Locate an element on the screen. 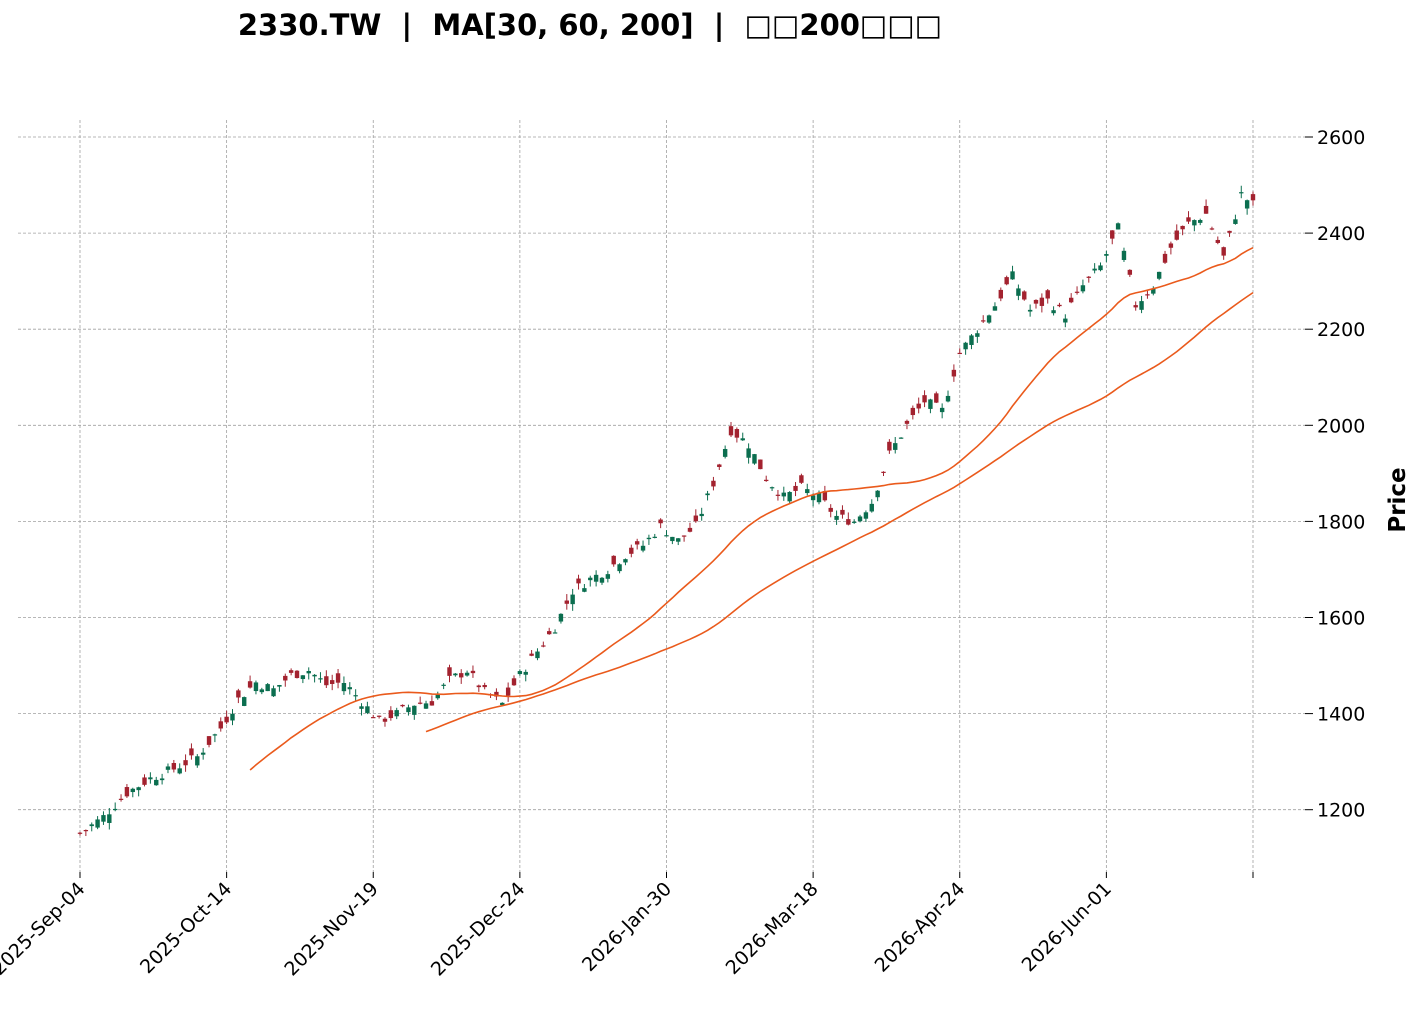 The width and height of the screenshot is (1425, 1009). x-tick-label: 2026-Jun-01 is located at coordinates (1067, 927).